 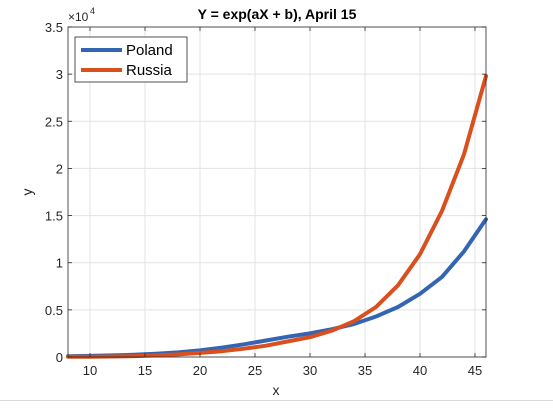 I want to click on x-tick-label: 10, so click(x=90, y=370).